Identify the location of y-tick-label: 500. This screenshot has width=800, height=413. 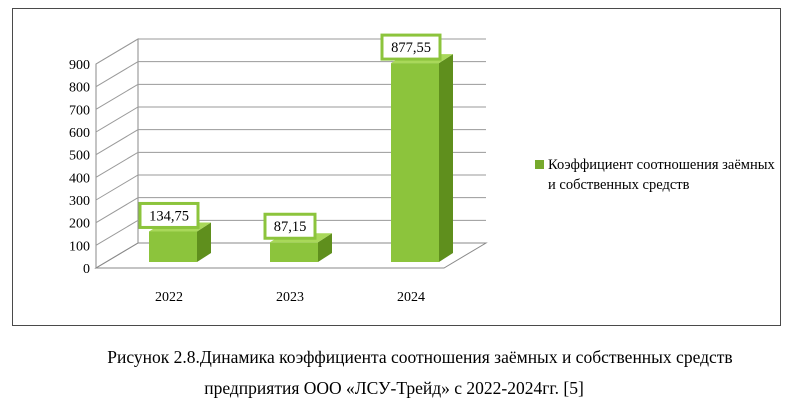
(79, 156).